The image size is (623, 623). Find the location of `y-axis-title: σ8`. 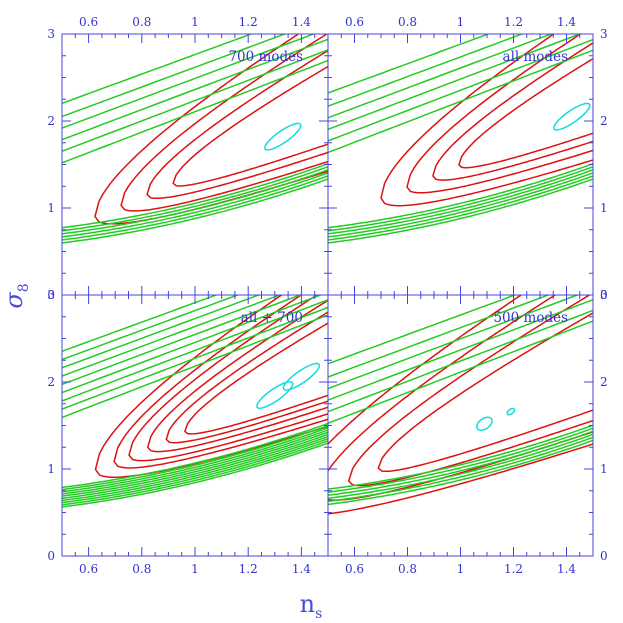

y-axis-title: σ8 is located at coordinates (16, 295).